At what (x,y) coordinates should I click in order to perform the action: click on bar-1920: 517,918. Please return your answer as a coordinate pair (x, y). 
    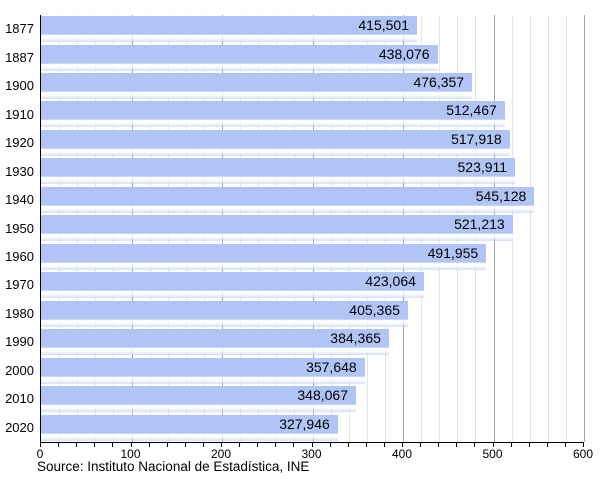
    Looking at the image, I should click on (275, 142).